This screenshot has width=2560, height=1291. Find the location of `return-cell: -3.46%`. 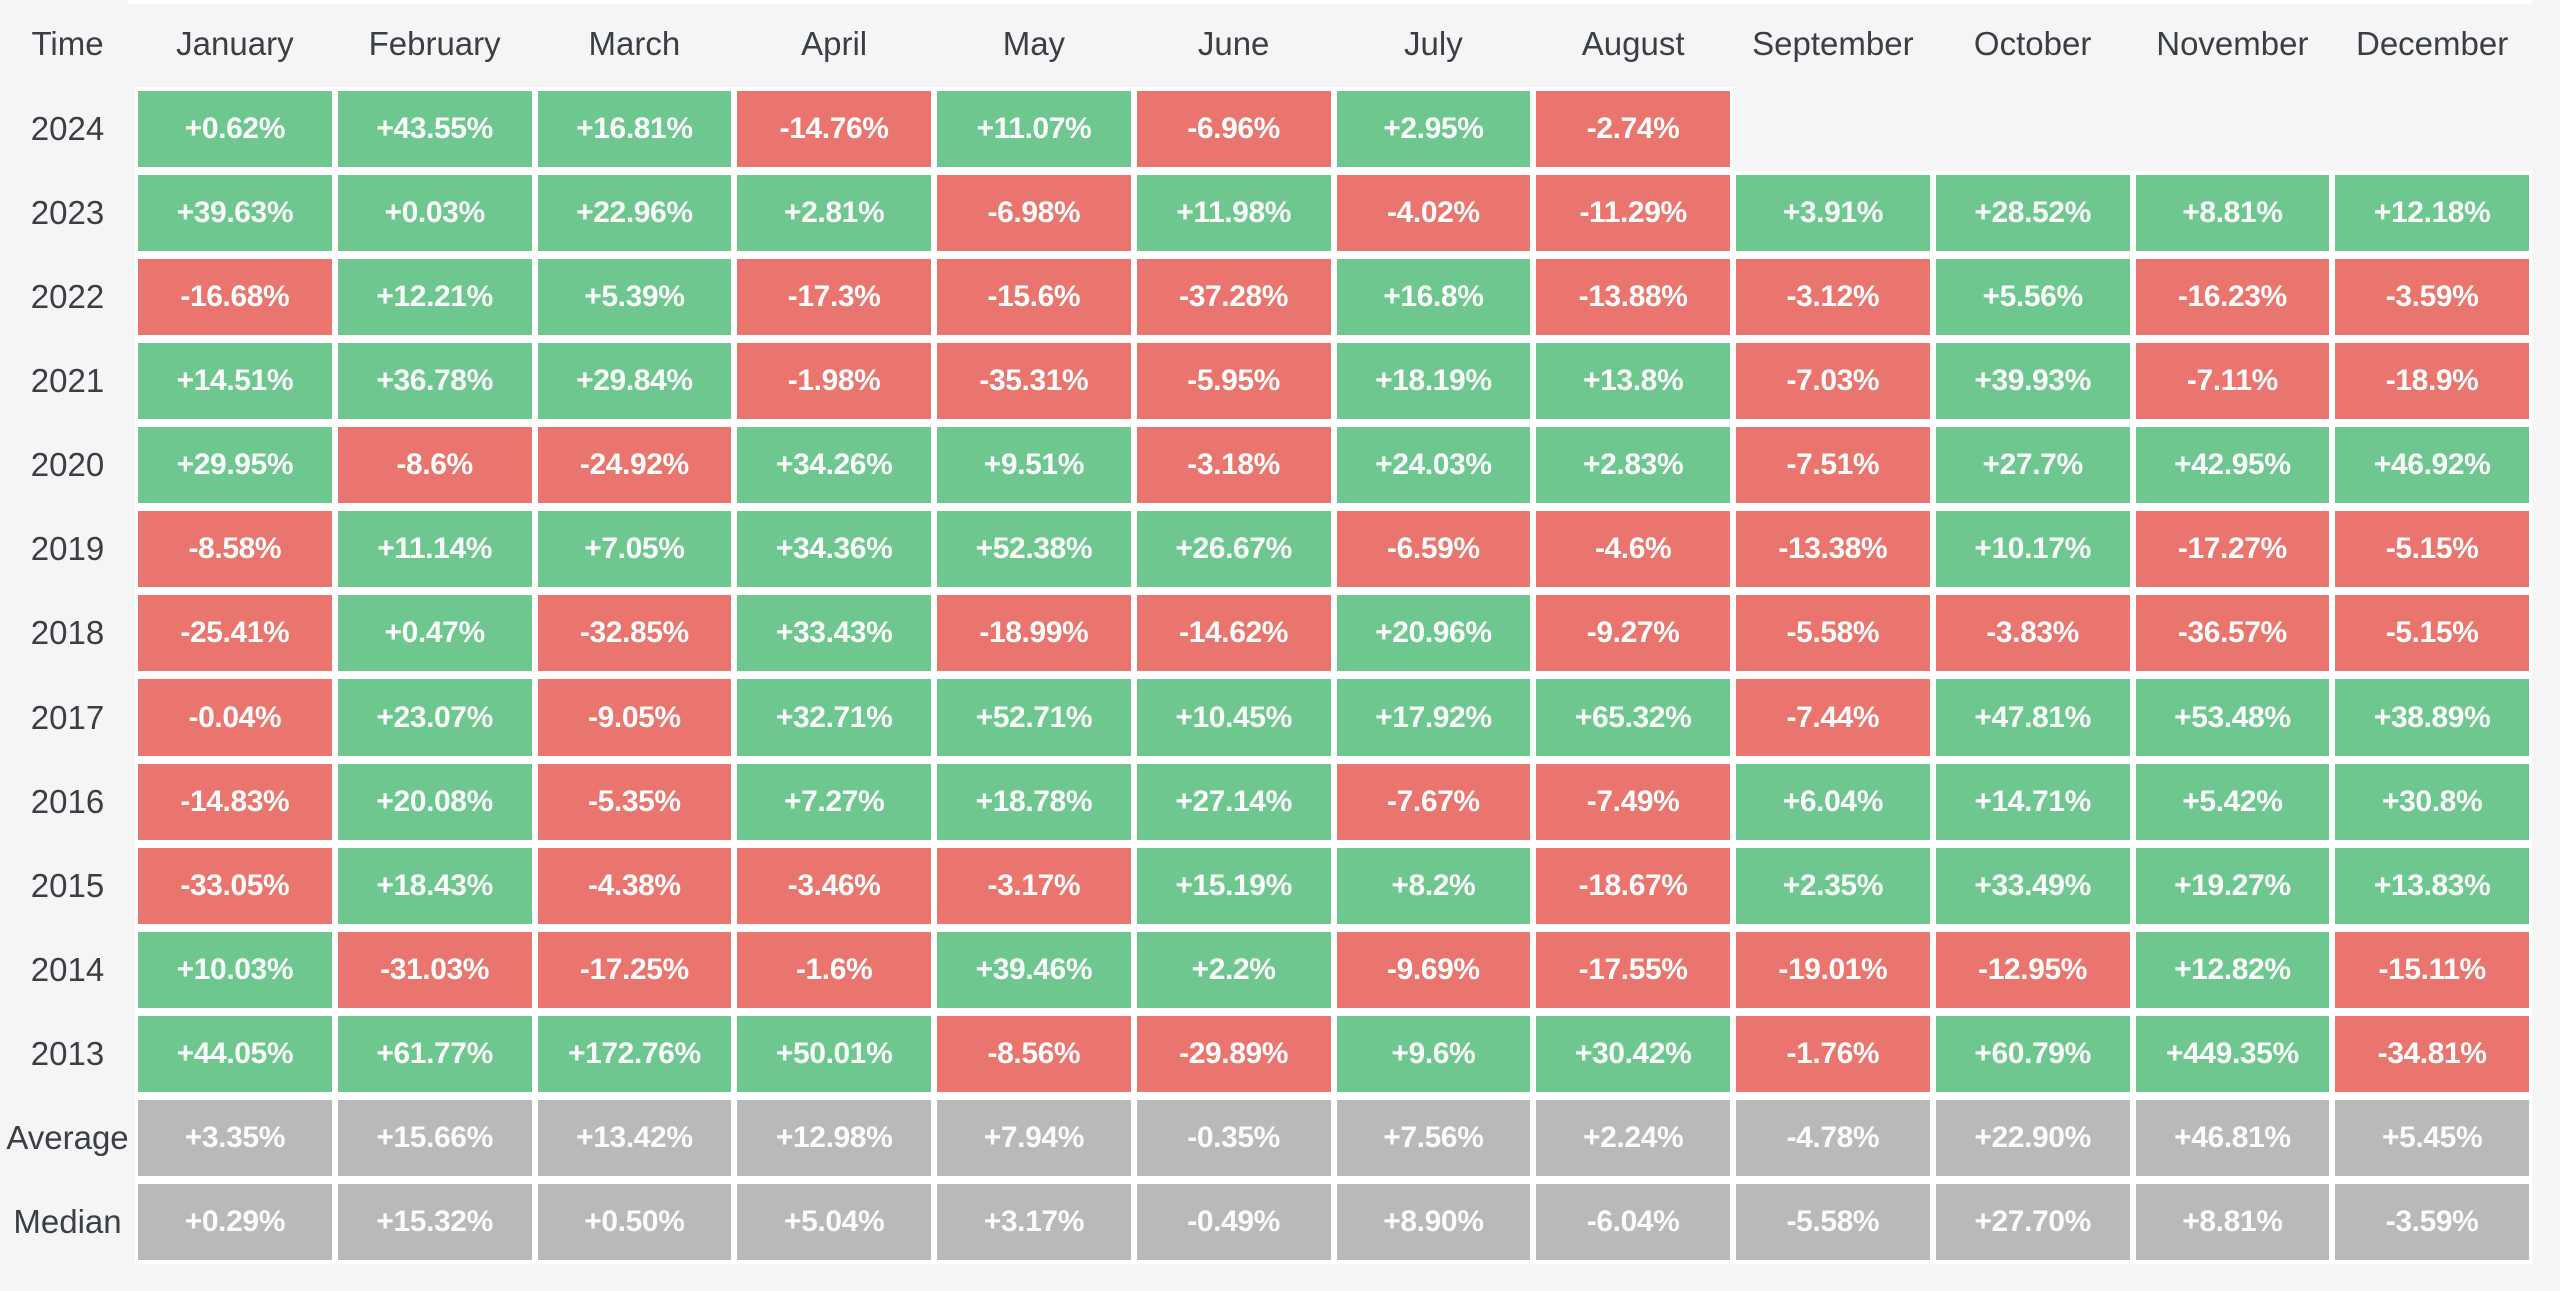

return-cell: -3.46% is located at coordinates (834, 885).